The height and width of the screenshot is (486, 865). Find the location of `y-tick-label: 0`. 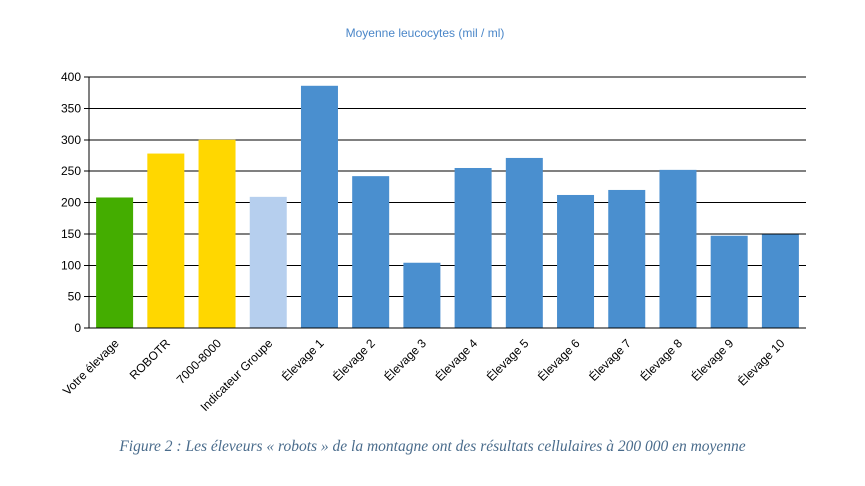

y-tick-label: 0 is located at coordinates (77, 328).